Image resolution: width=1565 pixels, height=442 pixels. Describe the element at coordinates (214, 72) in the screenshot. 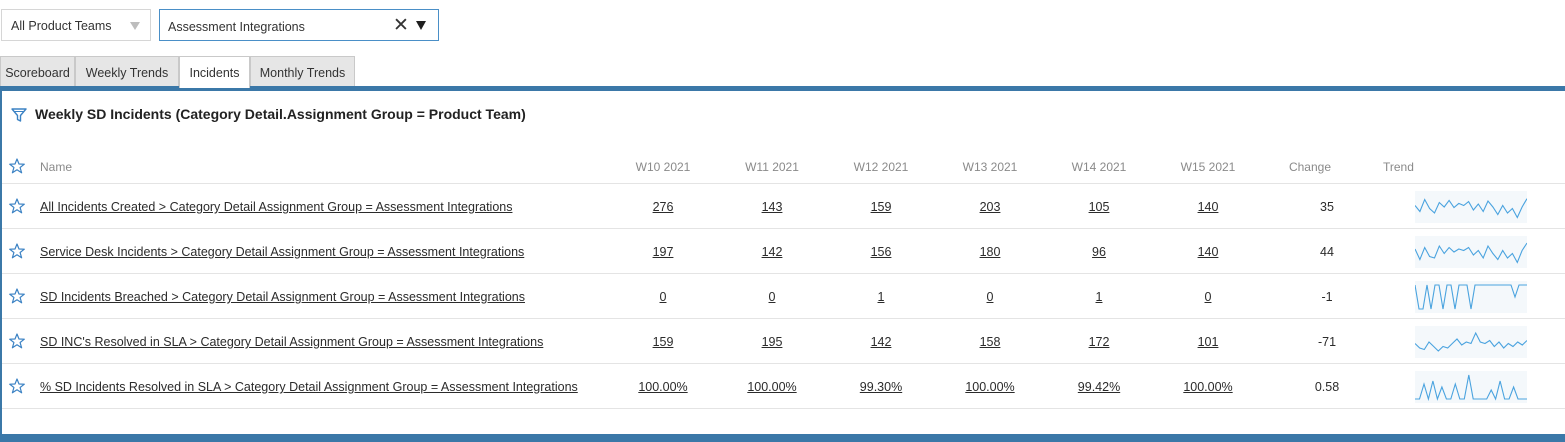

I see `tab-incidents: Incidents` at that location.